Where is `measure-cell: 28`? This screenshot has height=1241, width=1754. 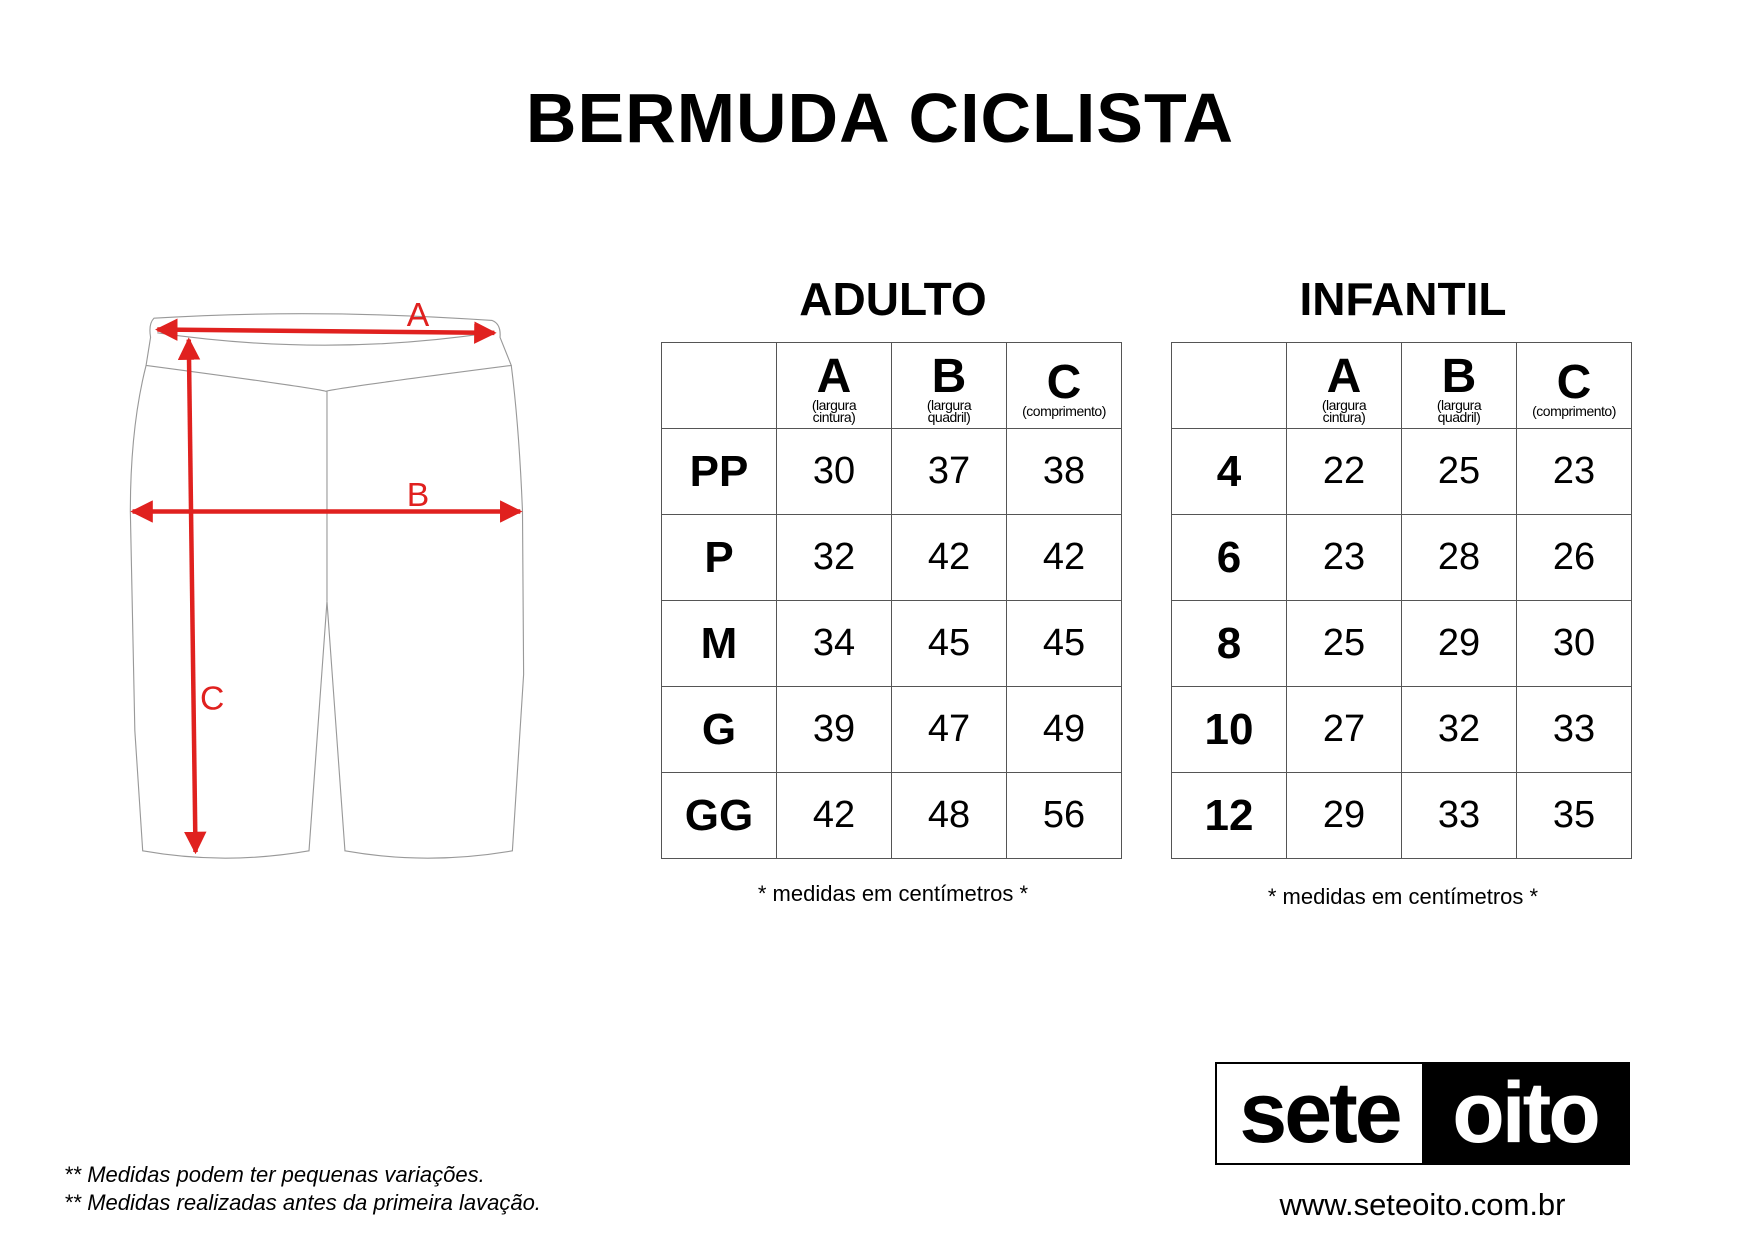
measure-cell: 28 is located at coordinates (1459, 557).